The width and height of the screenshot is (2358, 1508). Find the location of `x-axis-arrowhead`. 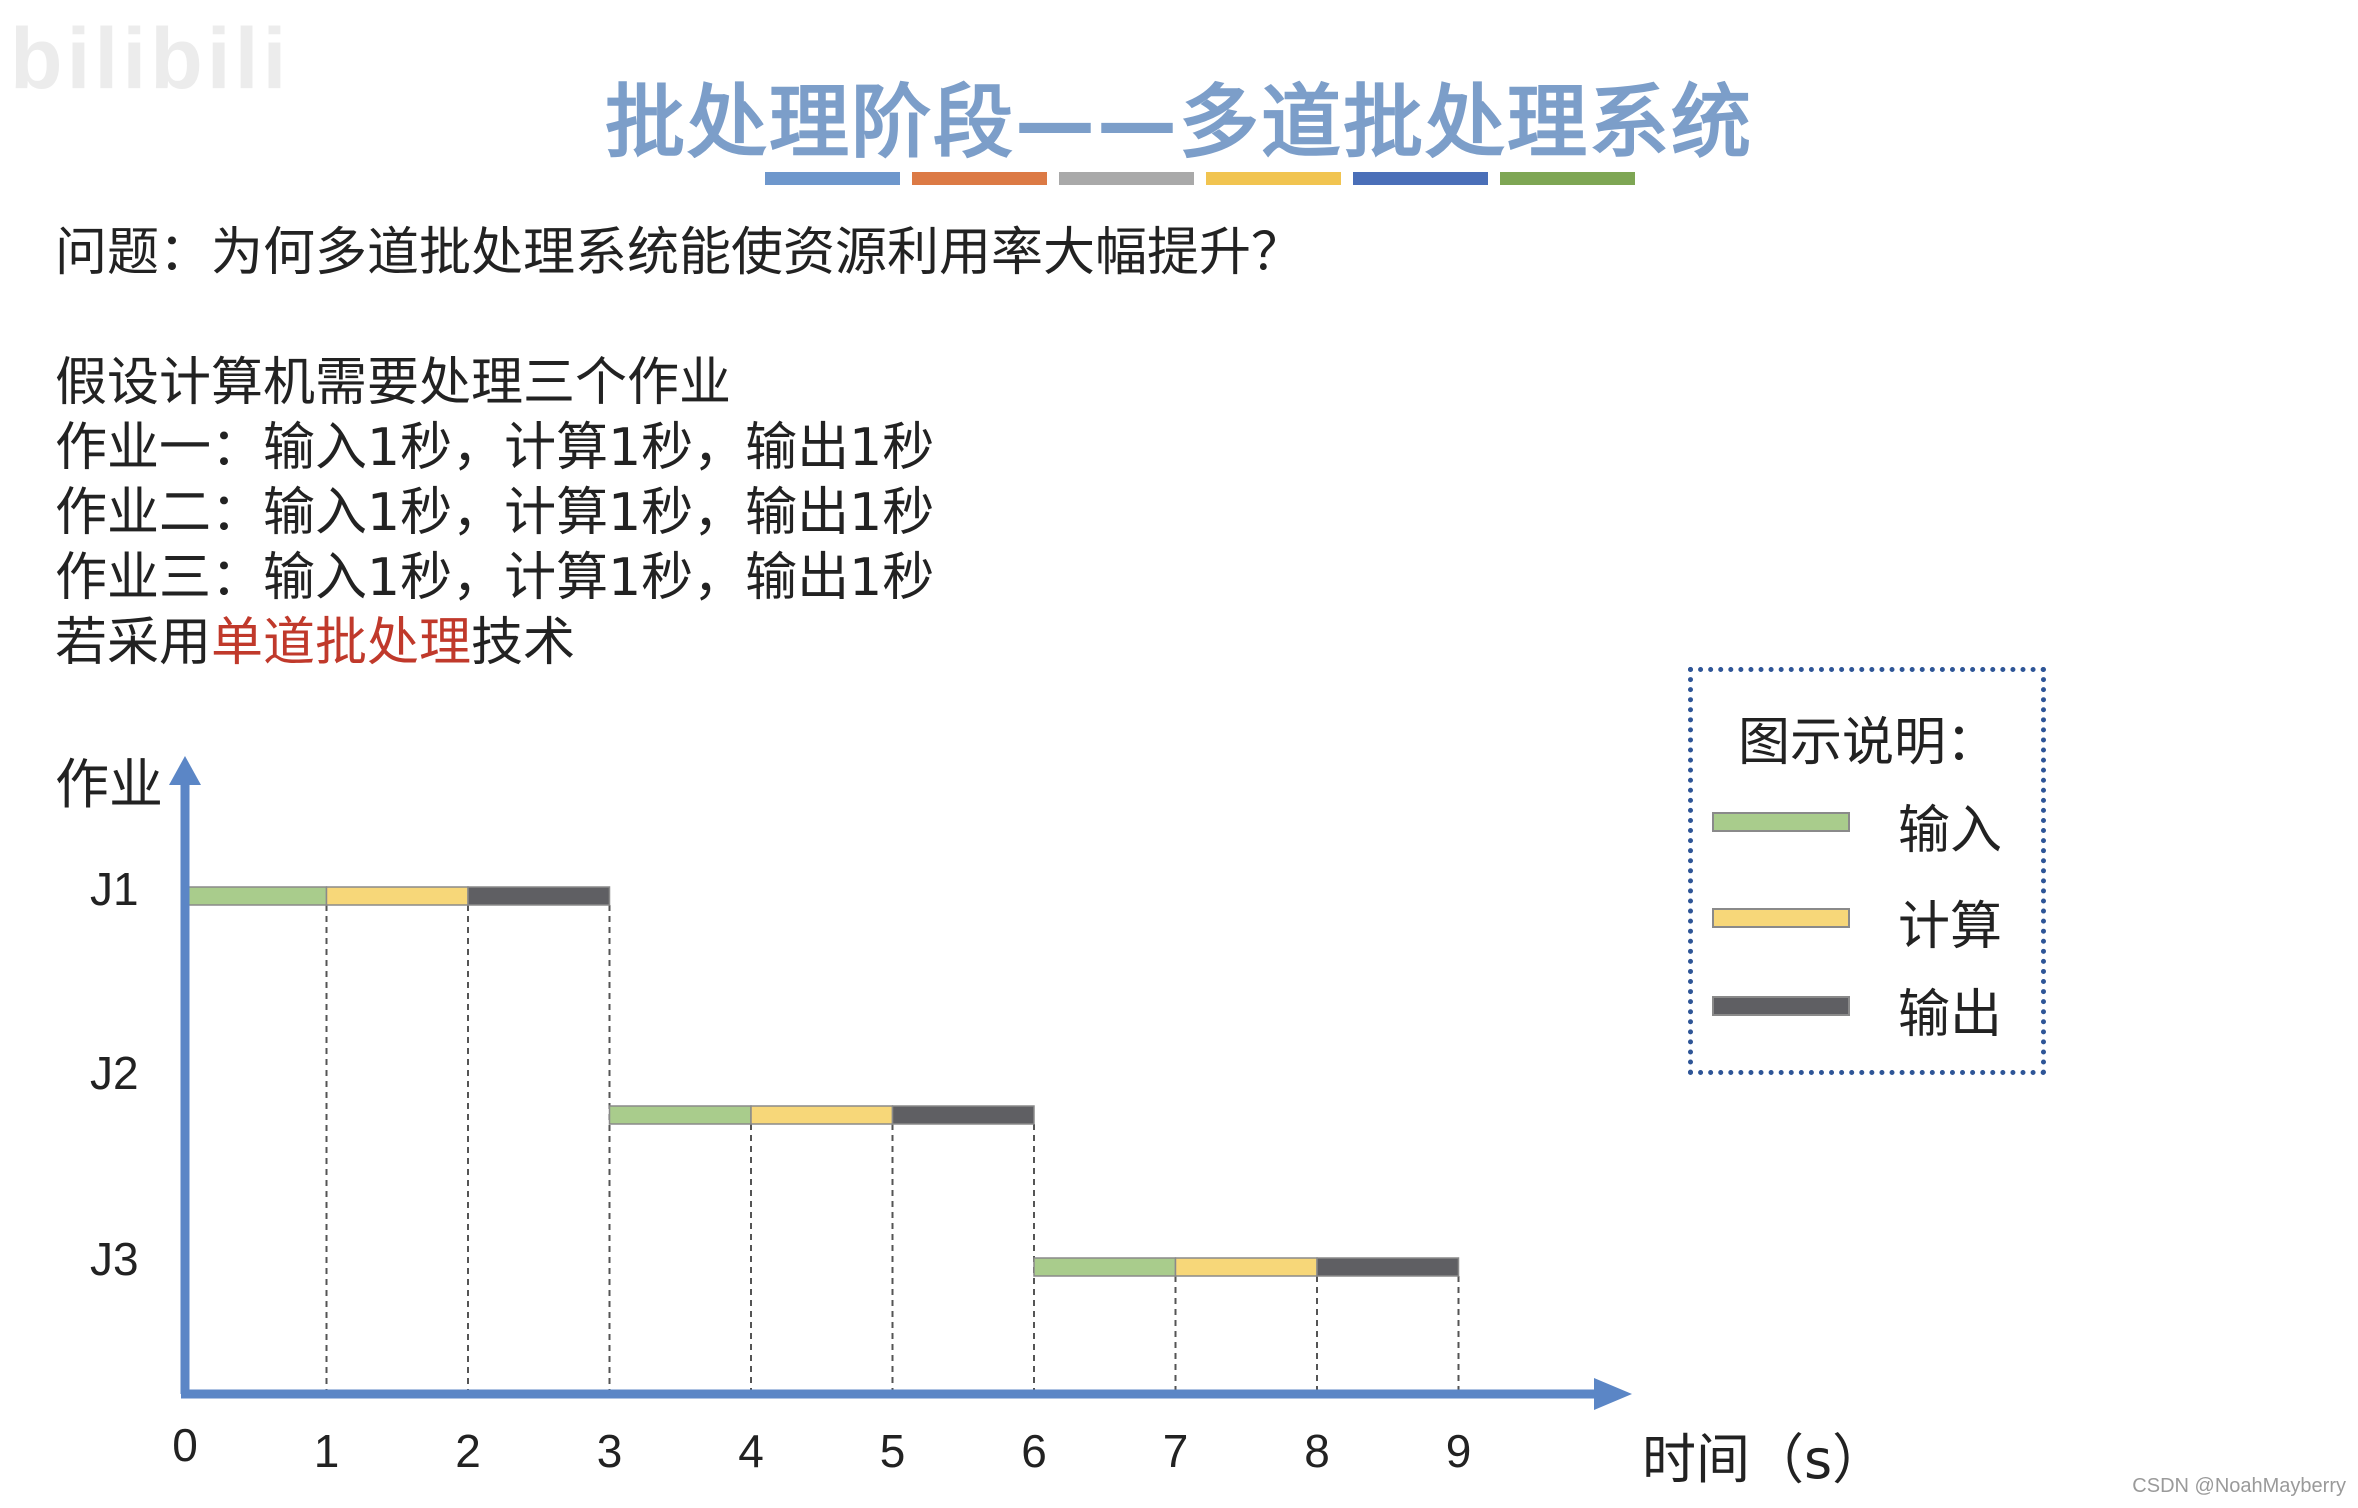

x-axis-arrowhead is located at coordinates (1613, 1394).